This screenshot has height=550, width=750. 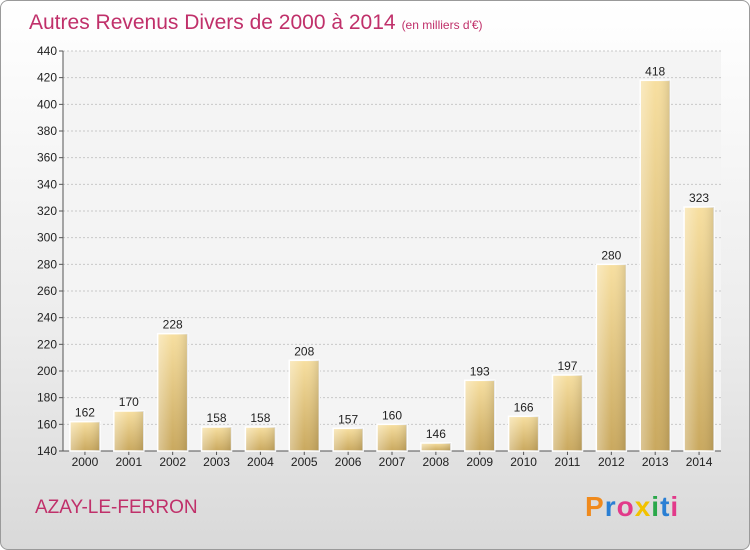 I want to click on x-tick-label: 2004, so click(x=260, y=462).